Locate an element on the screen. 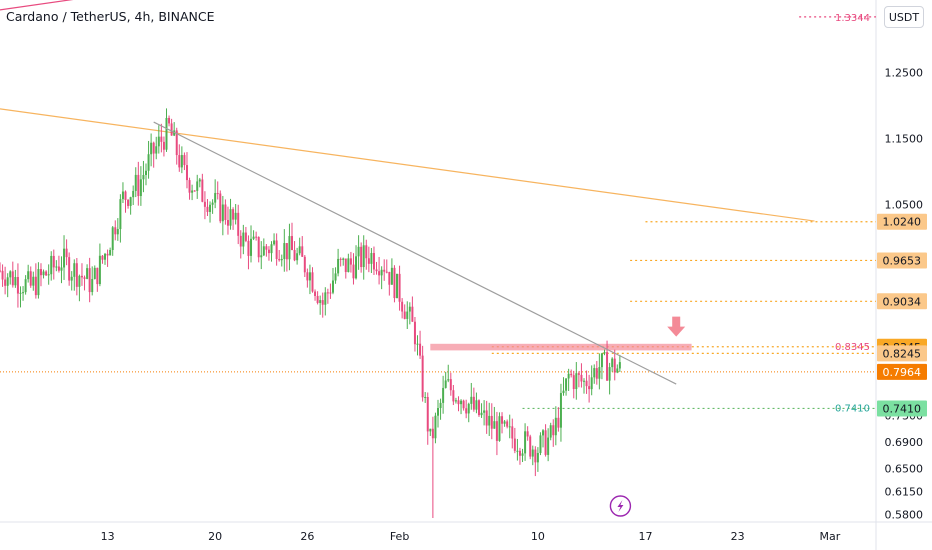  time-label-Feb: Feb is located at coordinates (399, 536).